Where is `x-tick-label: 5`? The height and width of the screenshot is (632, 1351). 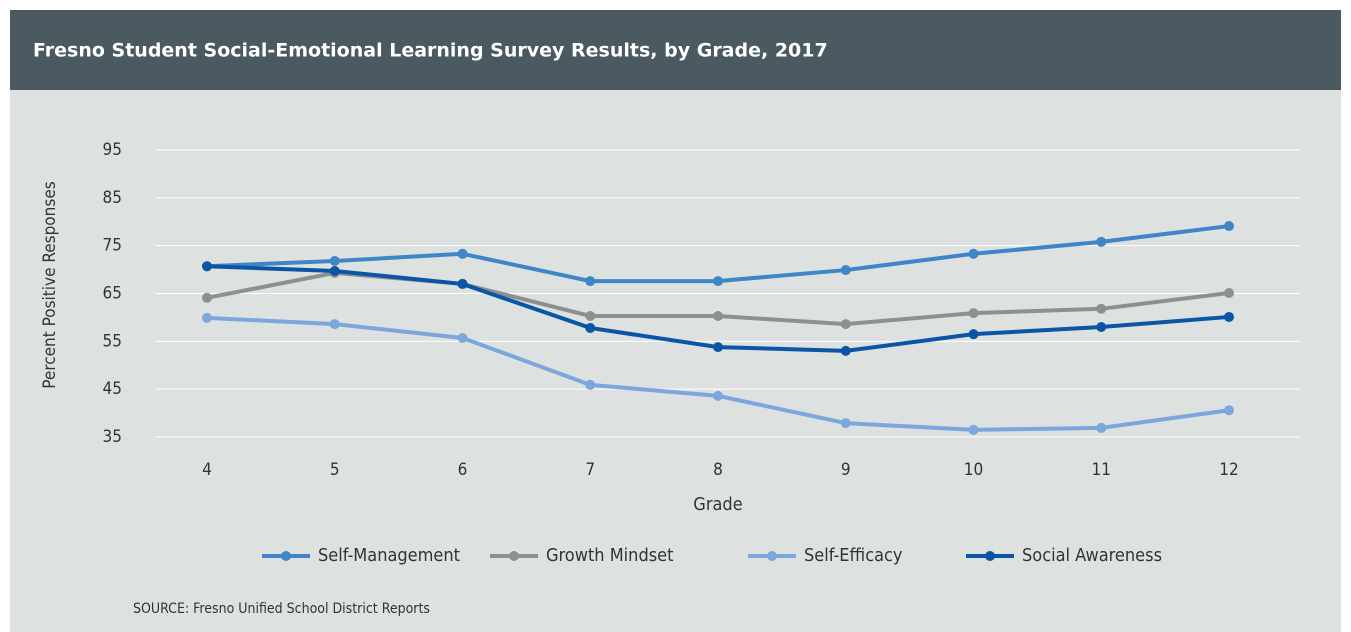 x-tick-label: 5 is located at coordinates (335, 470).